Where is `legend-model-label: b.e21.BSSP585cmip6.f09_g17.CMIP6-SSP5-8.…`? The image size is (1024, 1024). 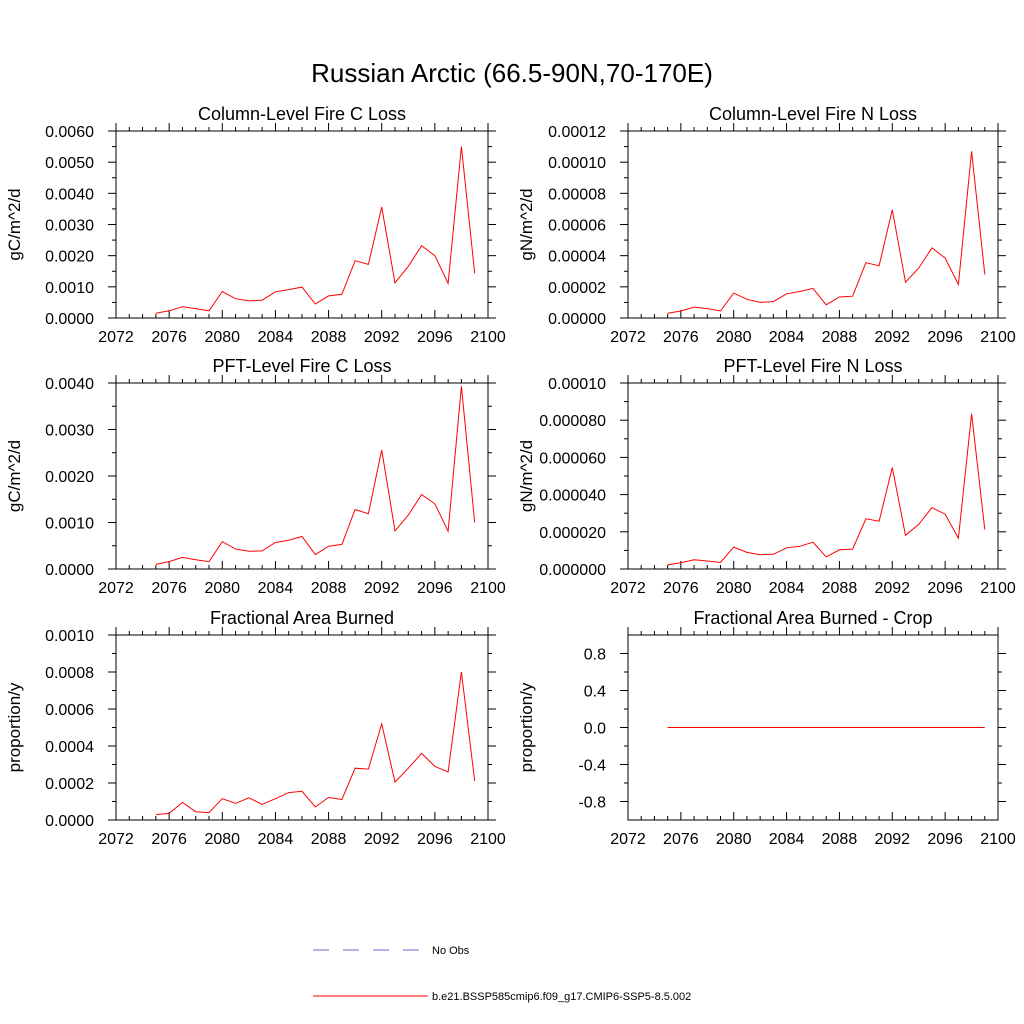
legend-model-label: b.e21.BSSP585cmip6.f09_g17.CMIP6-SSP5-8.… is located at coordinates (561, 997).